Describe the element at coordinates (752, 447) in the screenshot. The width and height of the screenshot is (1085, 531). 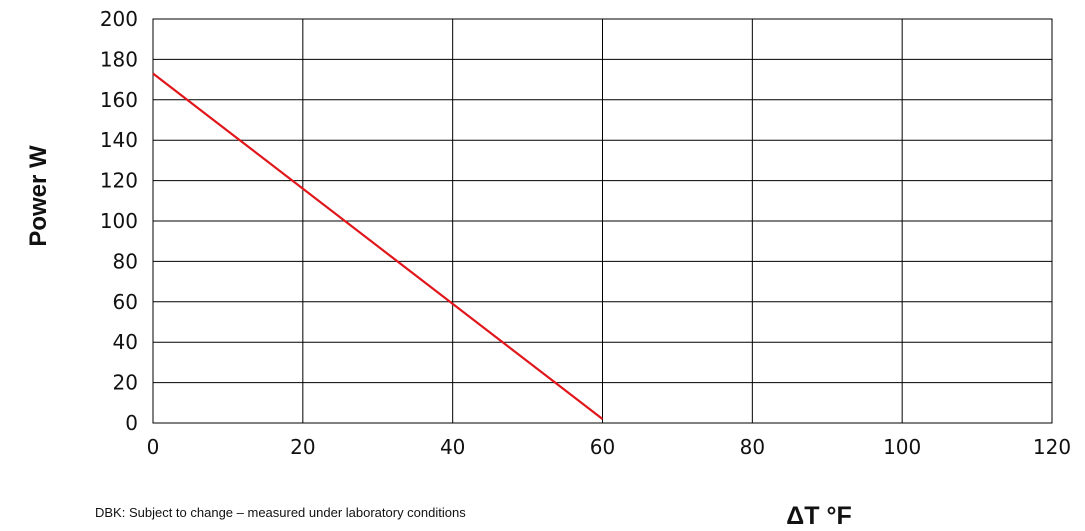
I see `x-tick-label: 80` at that location.